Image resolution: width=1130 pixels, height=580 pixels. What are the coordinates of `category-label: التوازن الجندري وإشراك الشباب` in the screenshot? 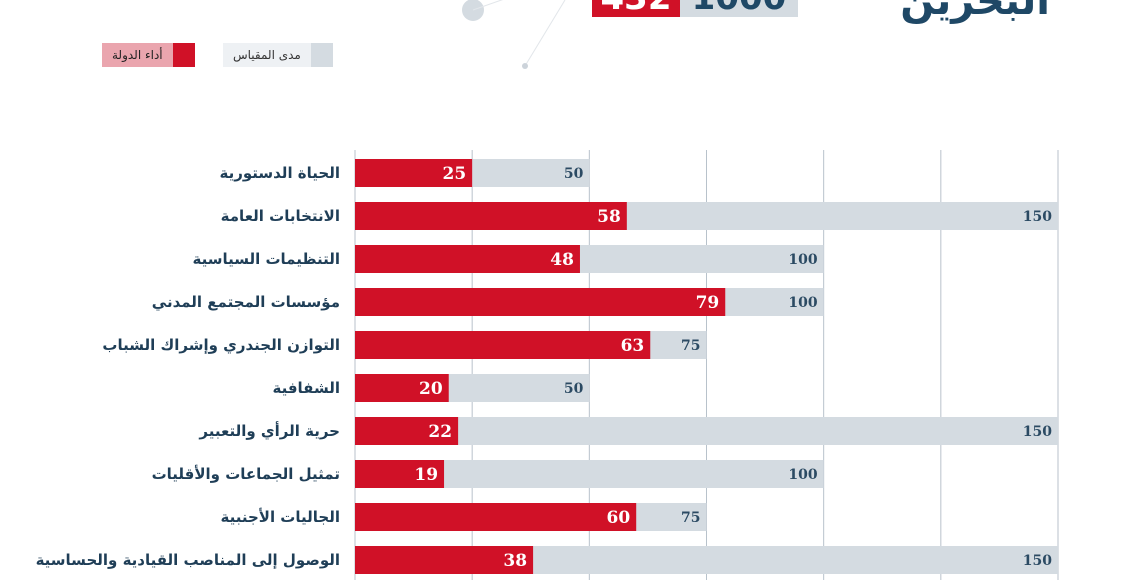 It's located at (221, 345).